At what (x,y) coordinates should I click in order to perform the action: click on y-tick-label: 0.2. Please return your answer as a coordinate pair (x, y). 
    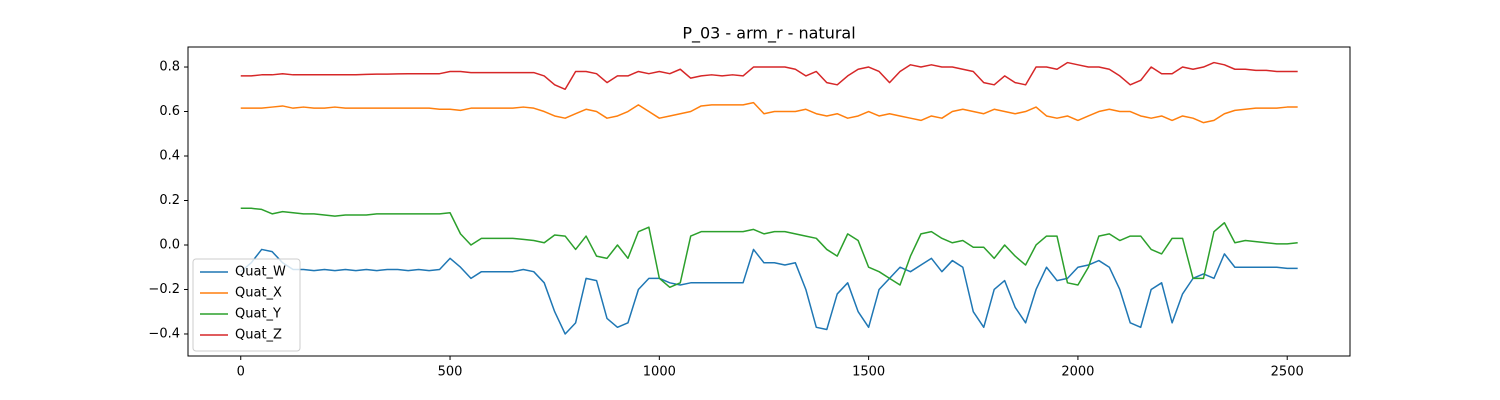
    Looking at the image, I should click on (169, 200).